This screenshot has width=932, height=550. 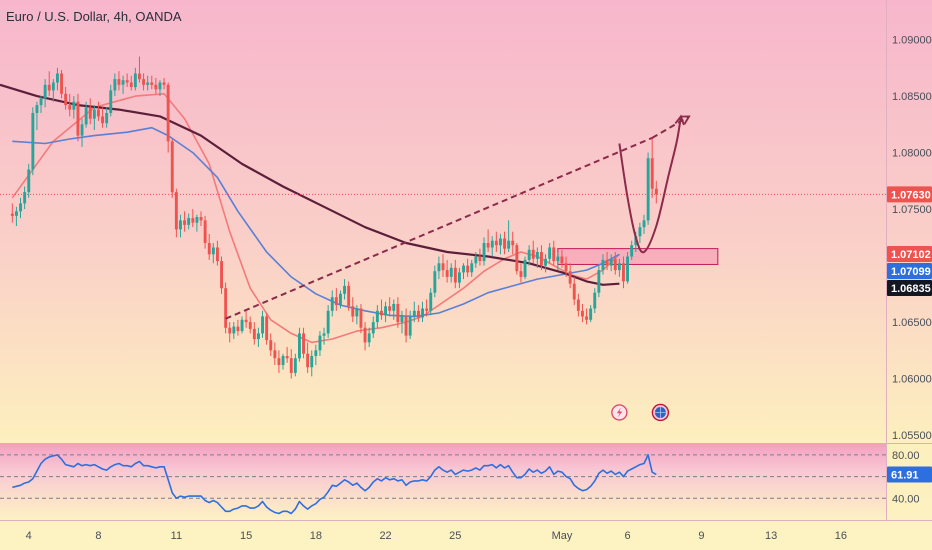 What do you see at coordinates (650, 185) in the screenshot?
I see `projection-curve` at bounding box center [650, 185].